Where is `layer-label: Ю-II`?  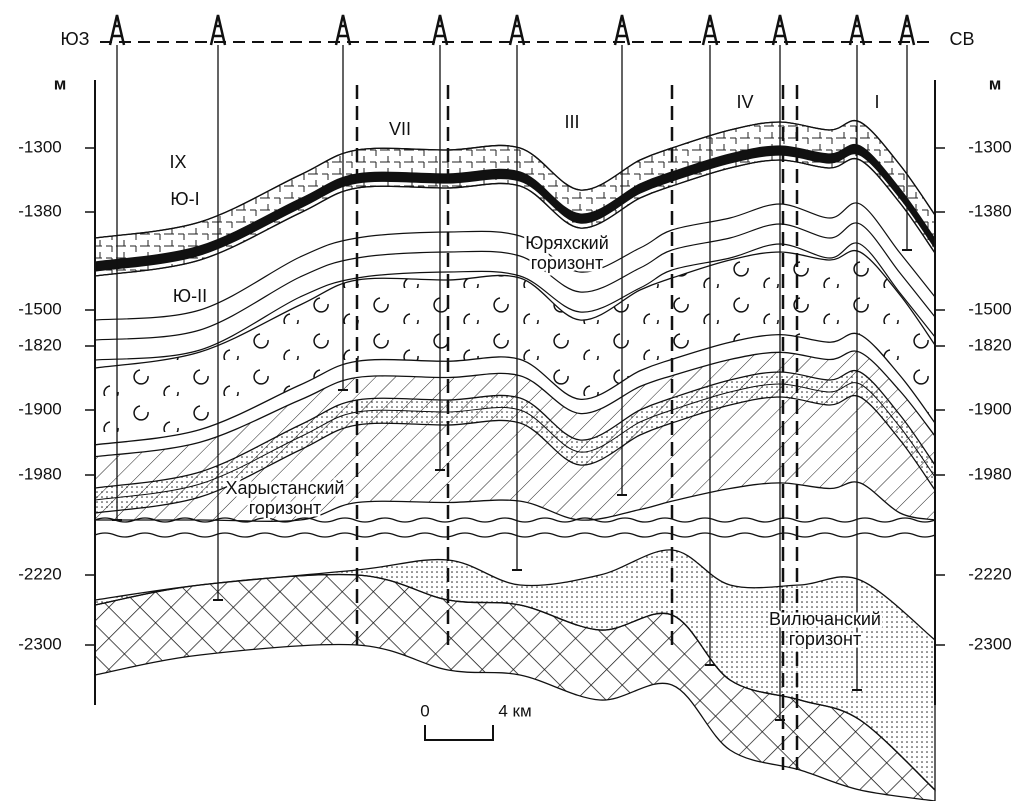
layer-label: Ю-II is located at coordinates (190, 296).